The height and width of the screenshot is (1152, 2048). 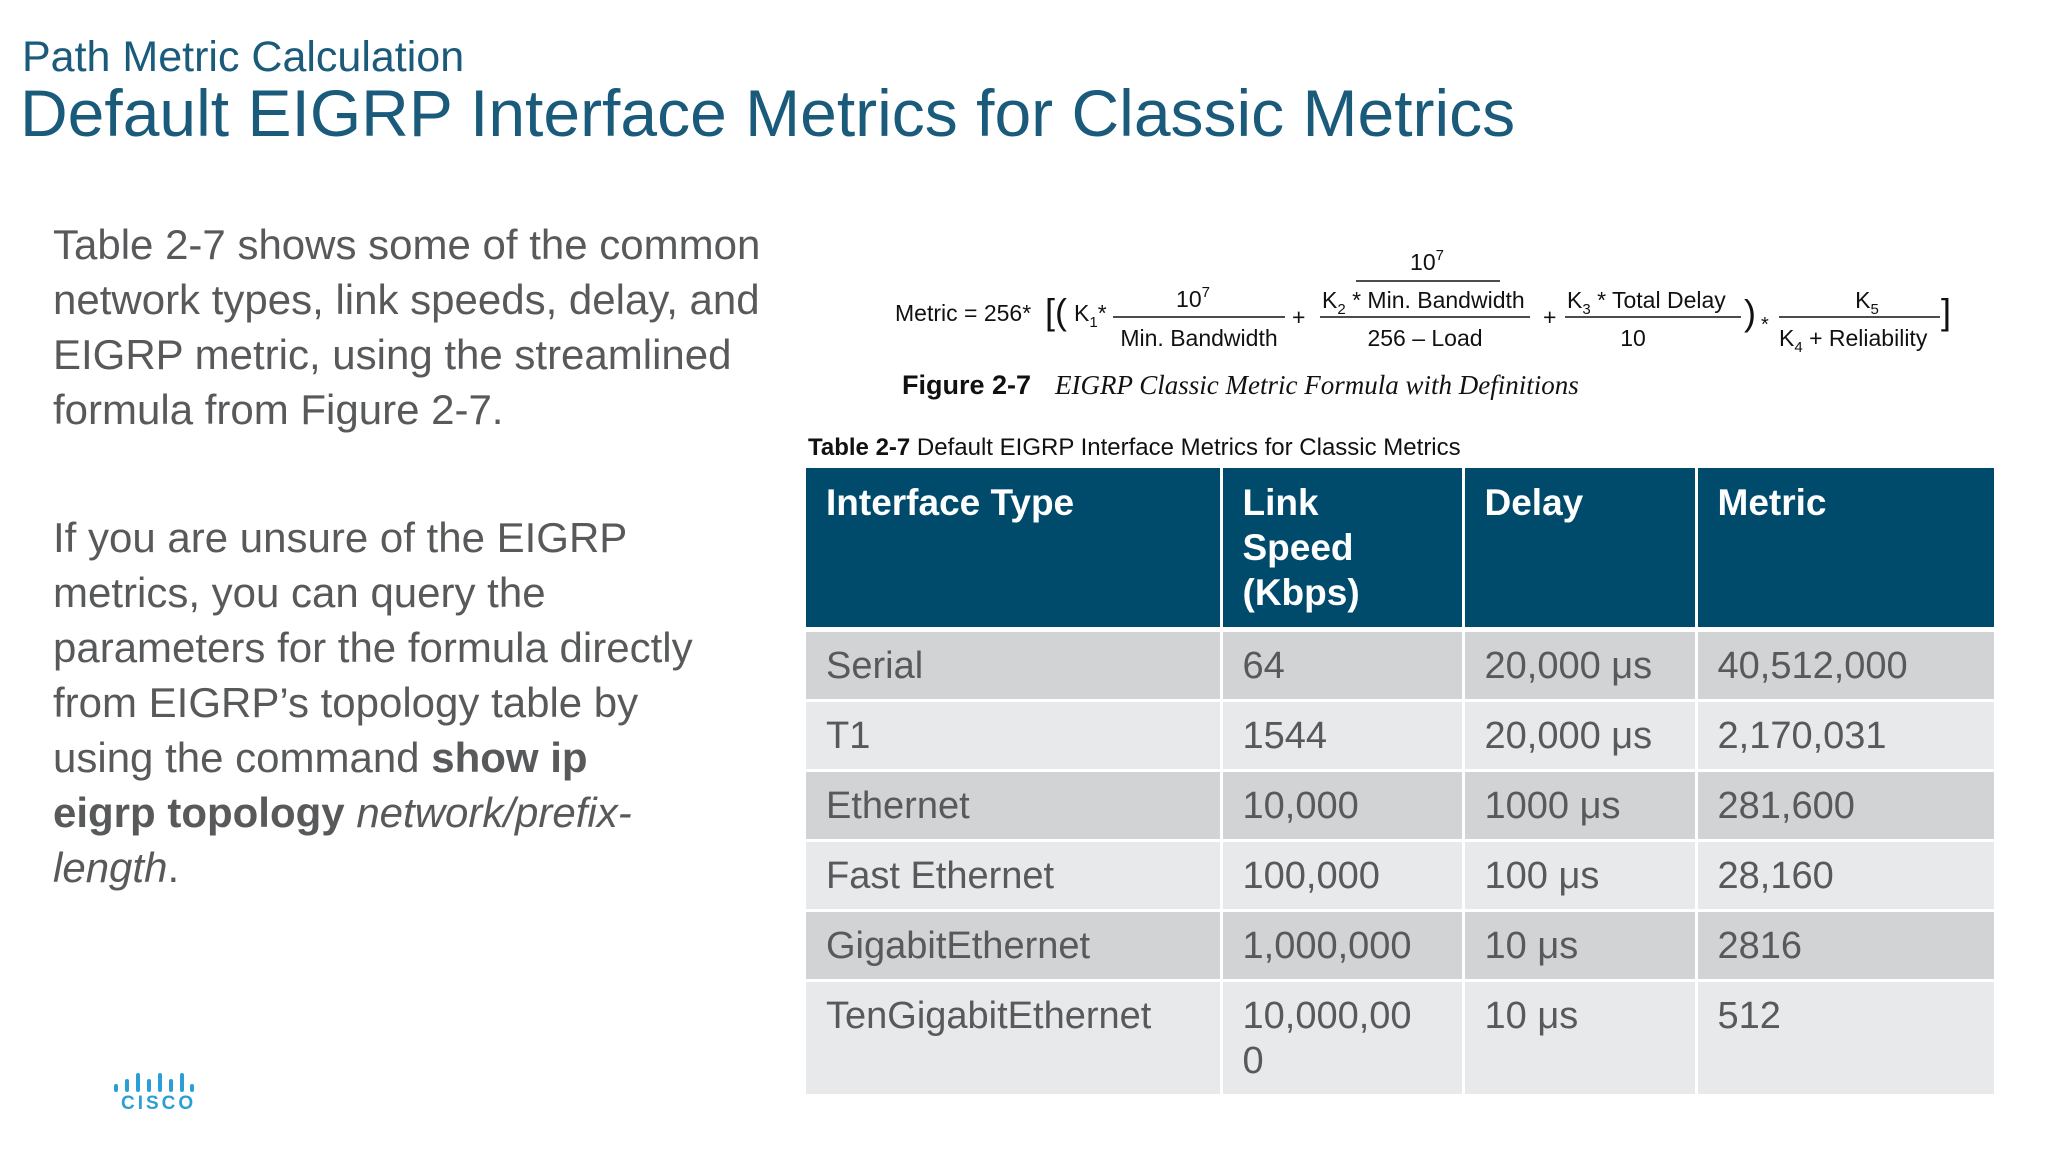 I want to click on term1-denominator: Min. Bandwidth, so click(x=1198, y=338).